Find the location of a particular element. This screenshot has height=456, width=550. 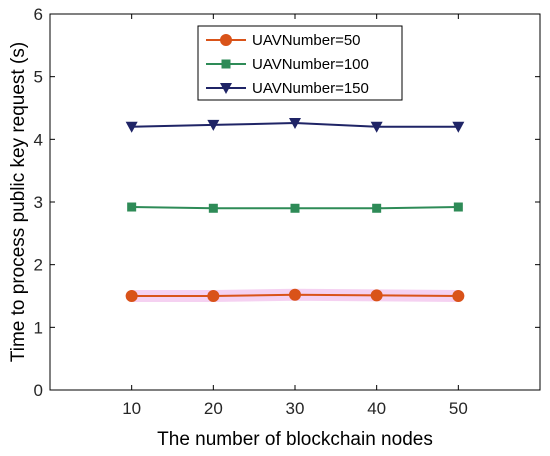

x-tick-label: 10 is located at coordinates (131, 408).